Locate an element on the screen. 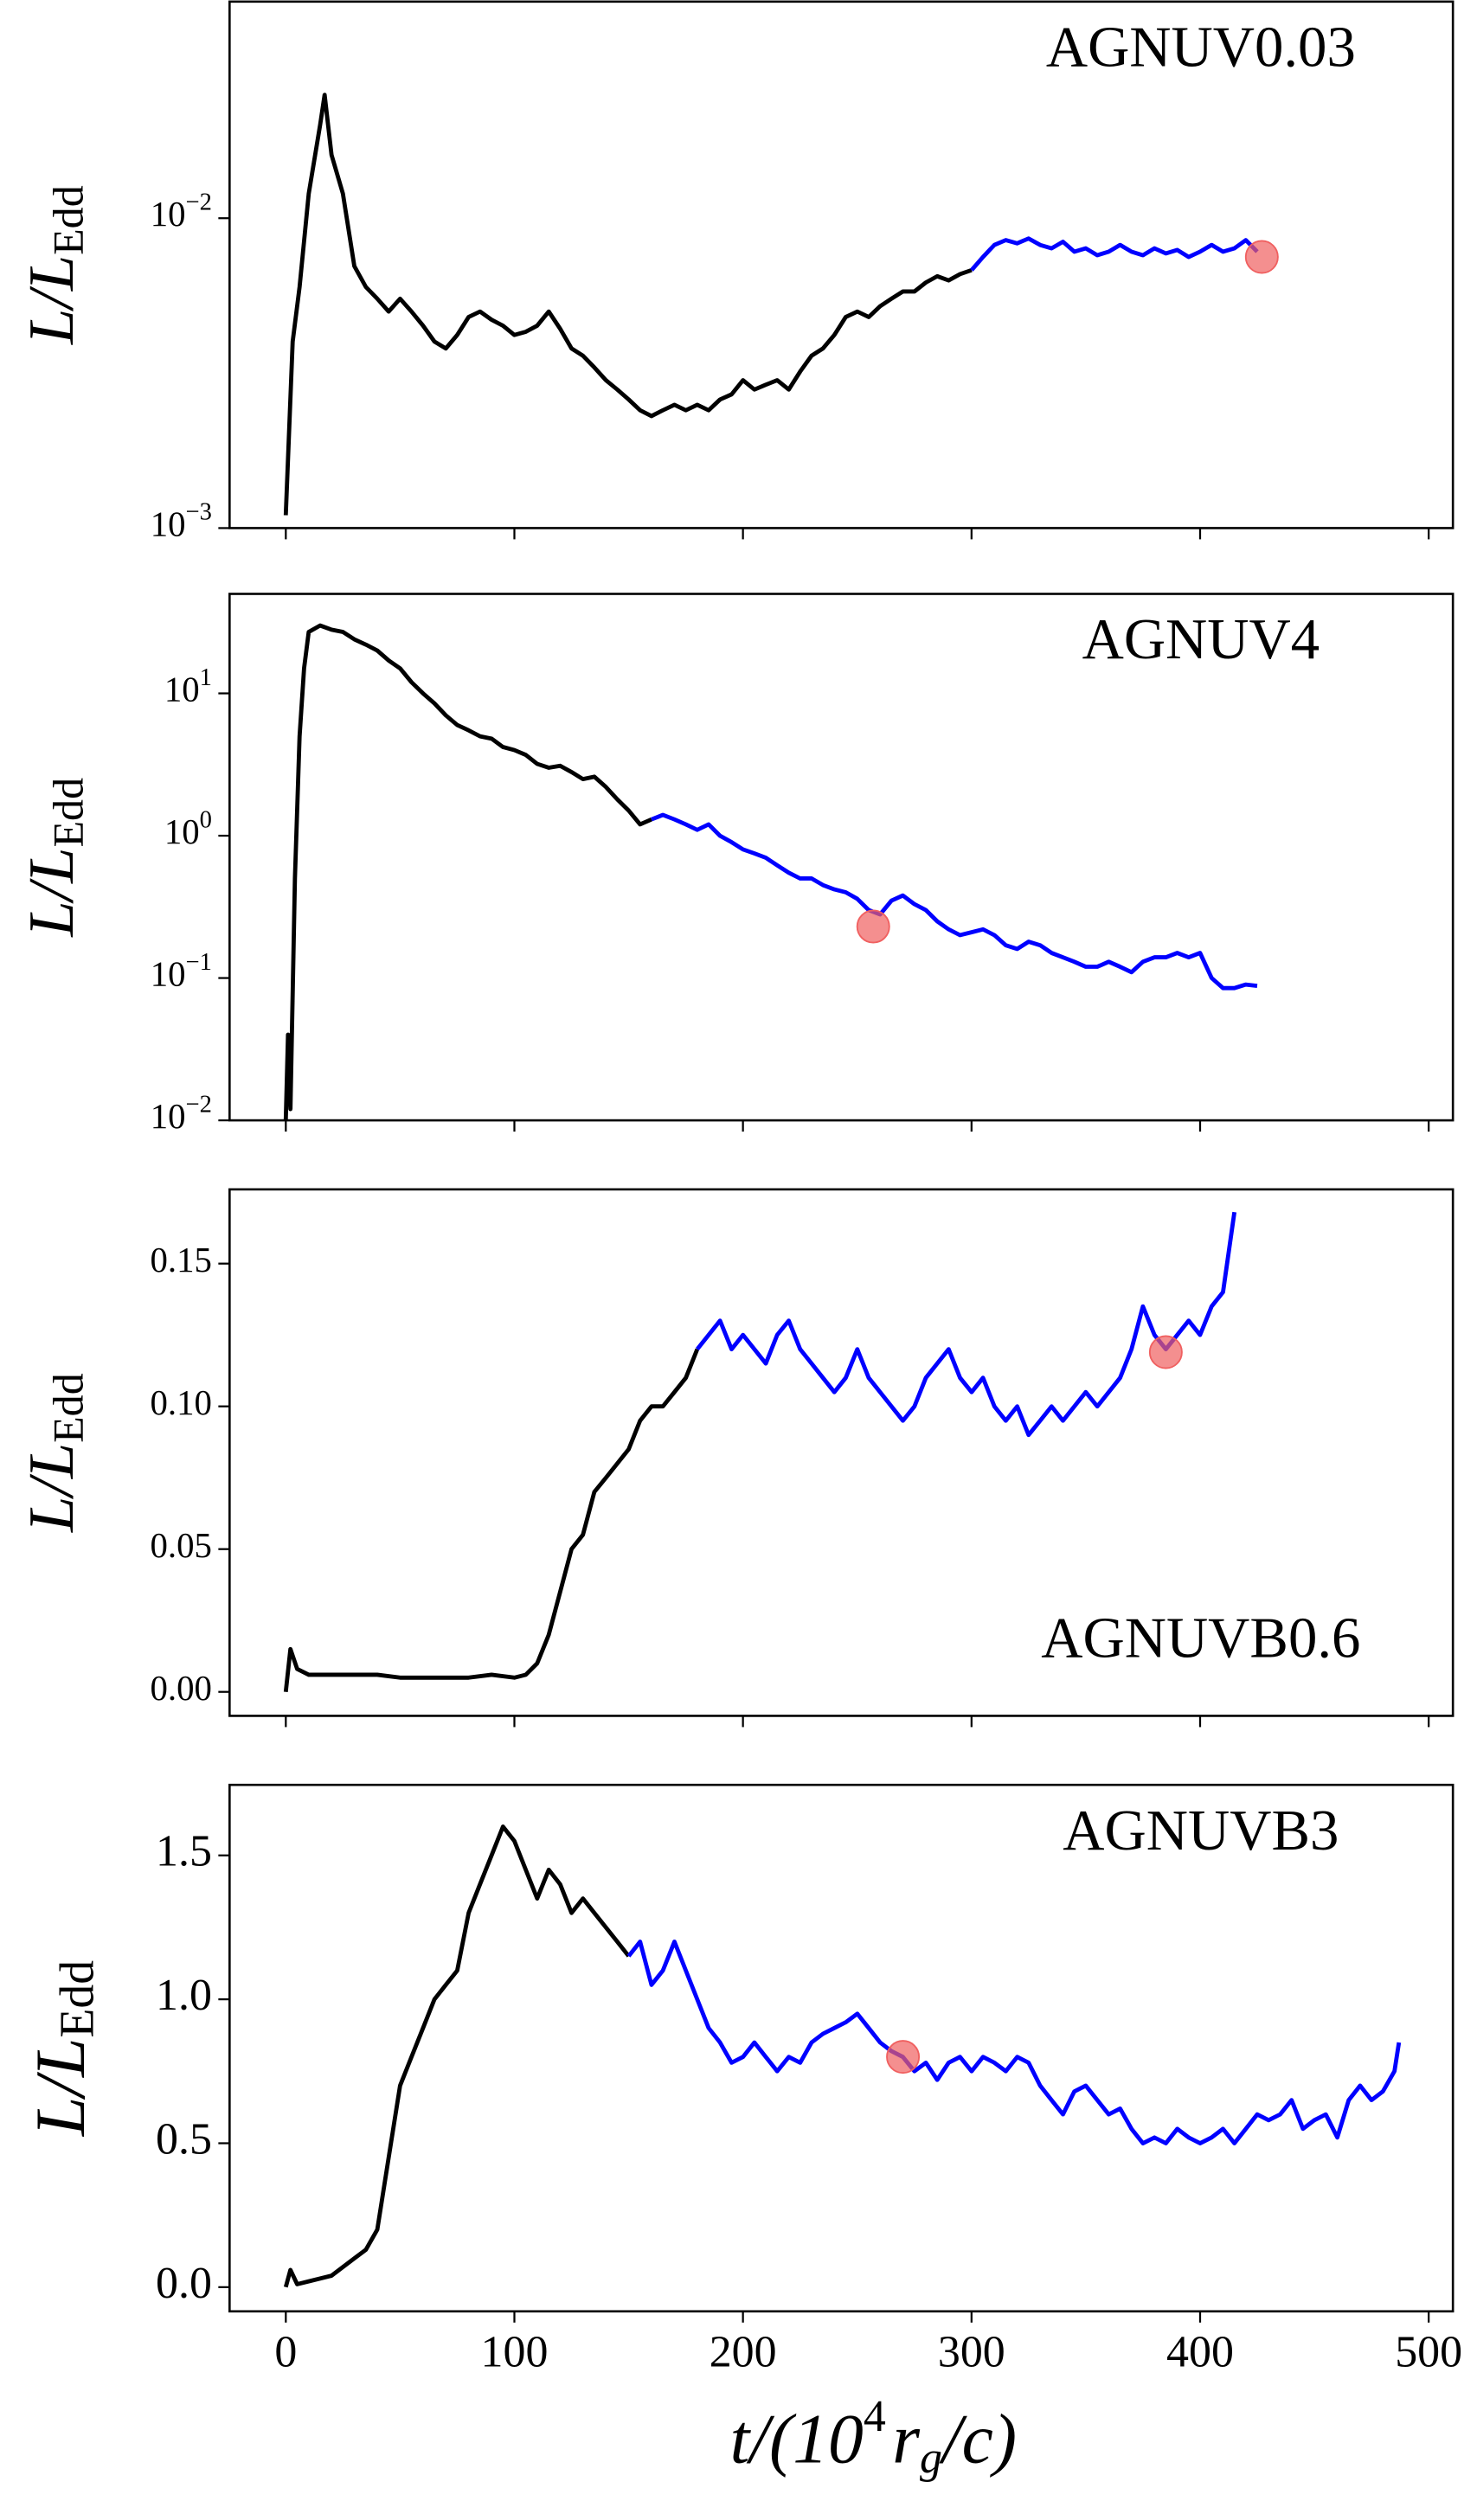 Image resolution: width=1477 pixels, height=2520 pixels. x-tick-label: 200 is located at coordinates (743, 2352).